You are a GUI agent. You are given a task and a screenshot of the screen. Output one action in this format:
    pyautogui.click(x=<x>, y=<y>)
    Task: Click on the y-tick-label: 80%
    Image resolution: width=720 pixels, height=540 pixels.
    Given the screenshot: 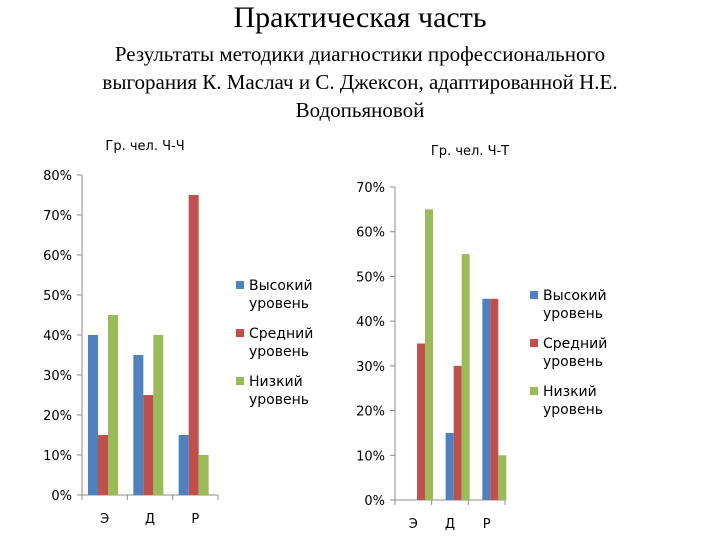 What is the action you would take?
    pyautogui.click(x=57, y=176)
    